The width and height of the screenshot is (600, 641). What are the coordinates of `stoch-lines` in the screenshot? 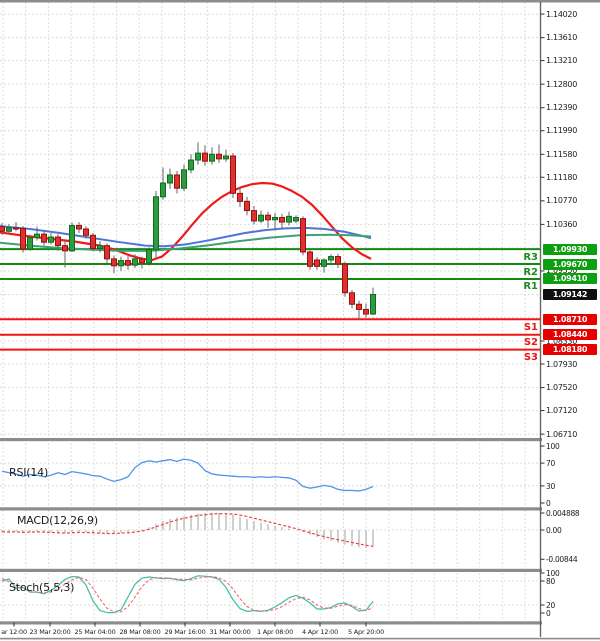 It's located at (187, 594).